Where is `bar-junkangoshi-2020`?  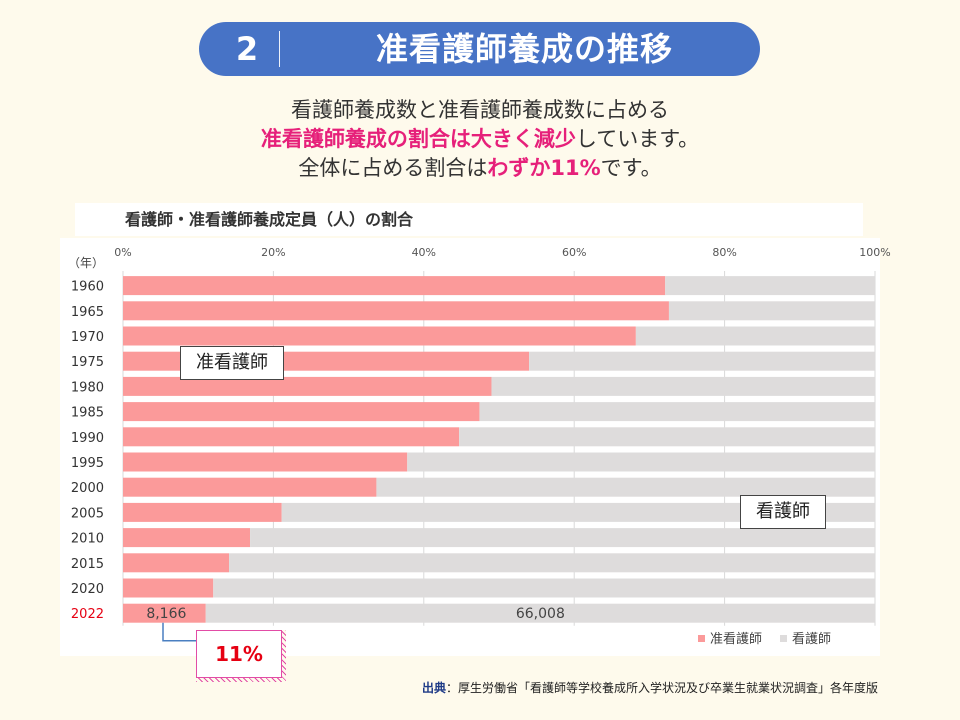
bar-junkangoshi-2020 is located at coordinates (168, 588).